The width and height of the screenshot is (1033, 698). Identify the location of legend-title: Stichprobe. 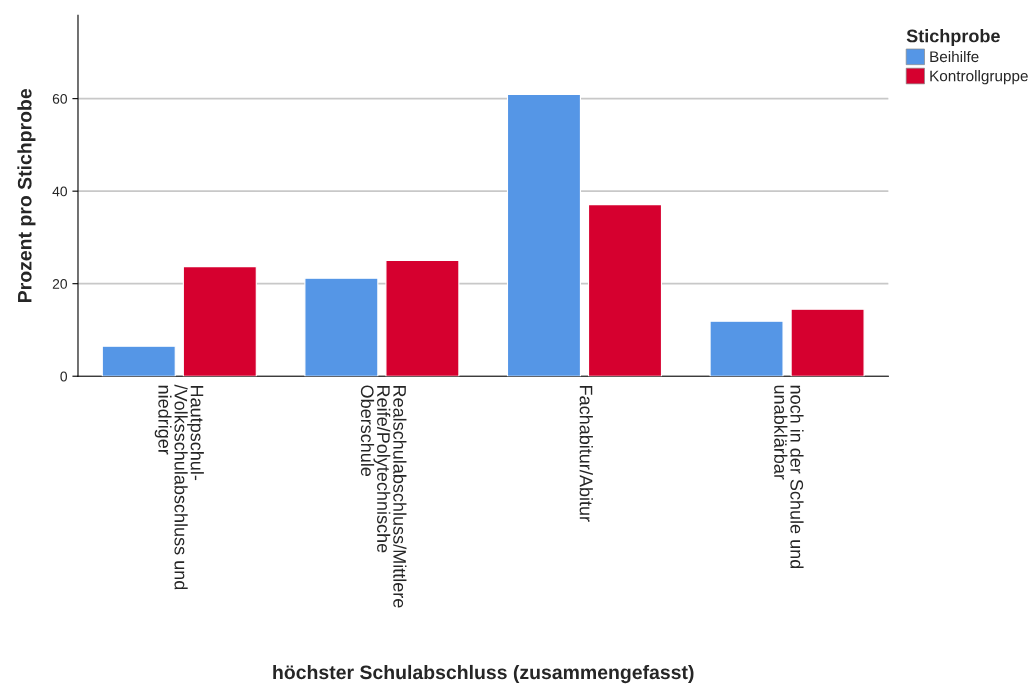
(953, 37).